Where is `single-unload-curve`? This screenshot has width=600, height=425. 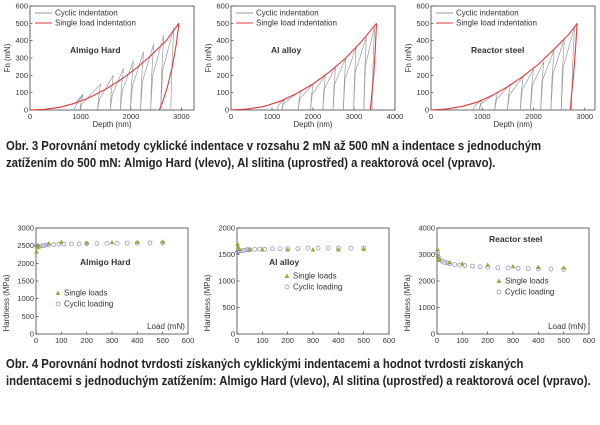
single-unload-curve is located at coordinates (373, 67).